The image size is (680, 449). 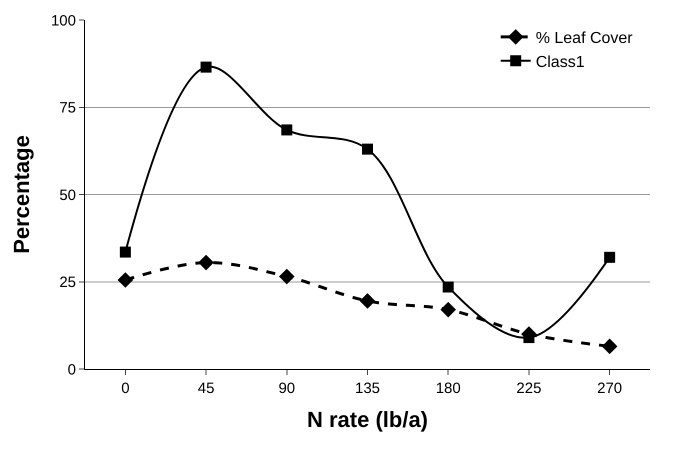 What do you see at coordinates (125, 388) in the screenshot?
I see `x-tick-label: 0` at bounding box center [125, 388].